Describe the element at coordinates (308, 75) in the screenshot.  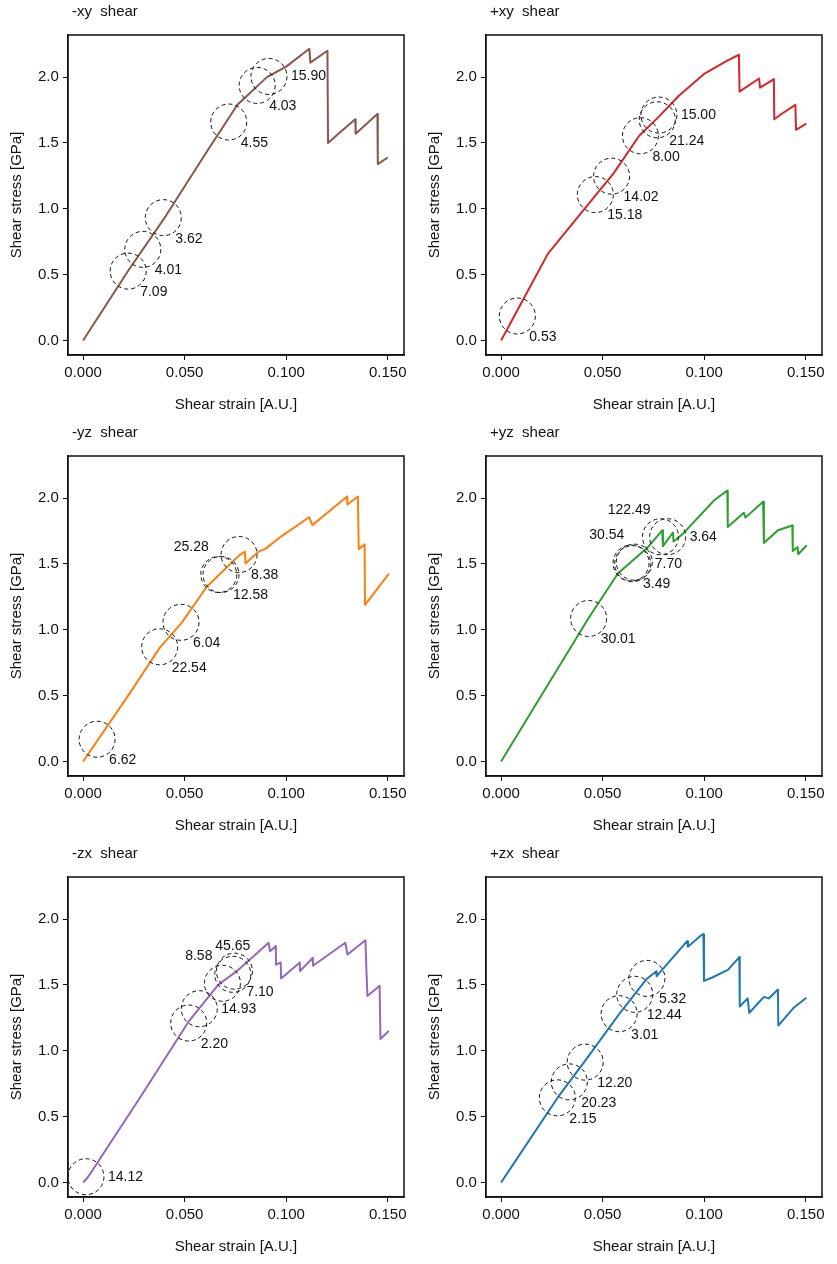
I see `annotation: 15.90` at that location.